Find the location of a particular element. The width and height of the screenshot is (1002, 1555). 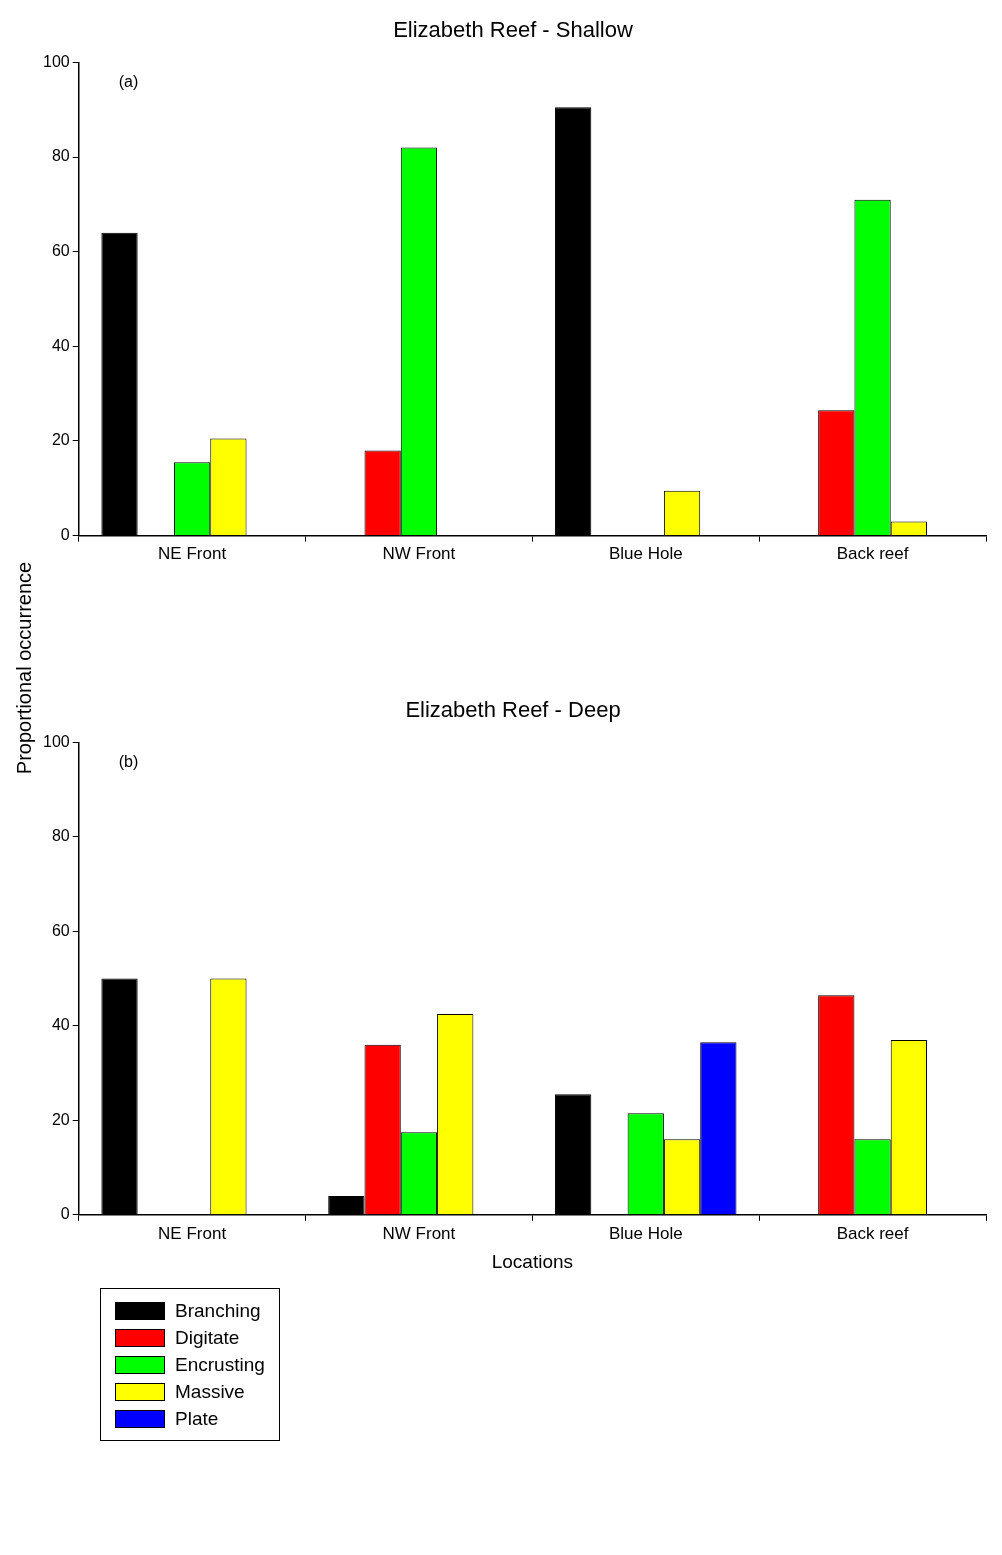

legend-label: Encrusting is located at coordinates (220, 1364).